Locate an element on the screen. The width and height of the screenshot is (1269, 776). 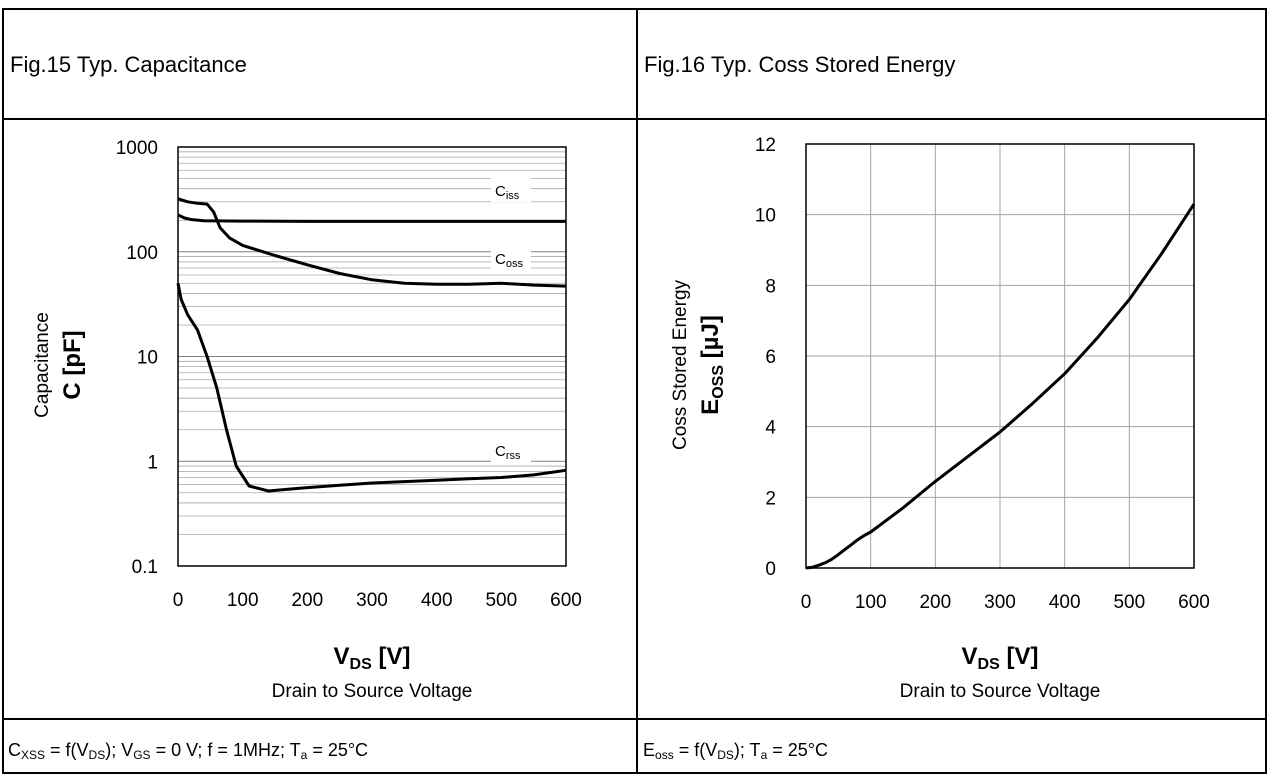
y-axis-title: C [pF] is located at coordinates (72, 364).